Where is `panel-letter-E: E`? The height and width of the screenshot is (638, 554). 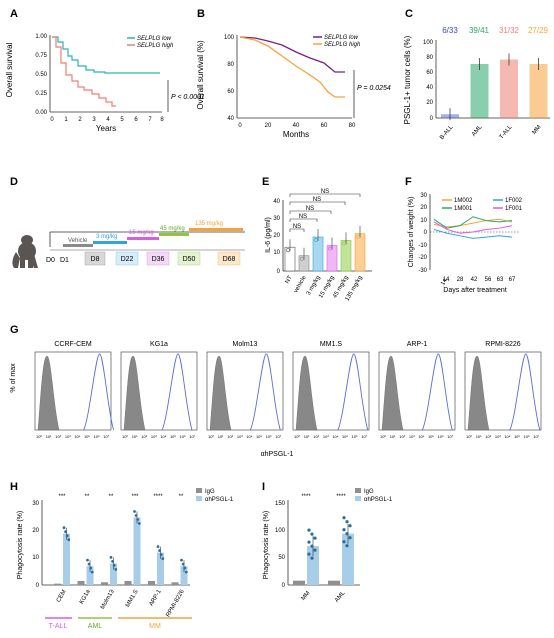 panel-letter-E: E is located at coordinates (265, 182).